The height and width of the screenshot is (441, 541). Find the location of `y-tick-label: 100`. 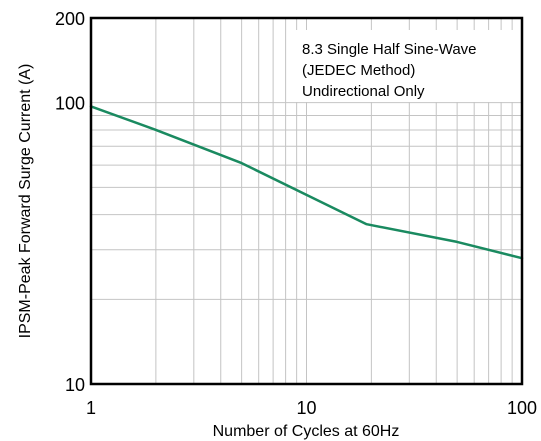

y-tick-label: 100 is located at coordinates (70, 104).